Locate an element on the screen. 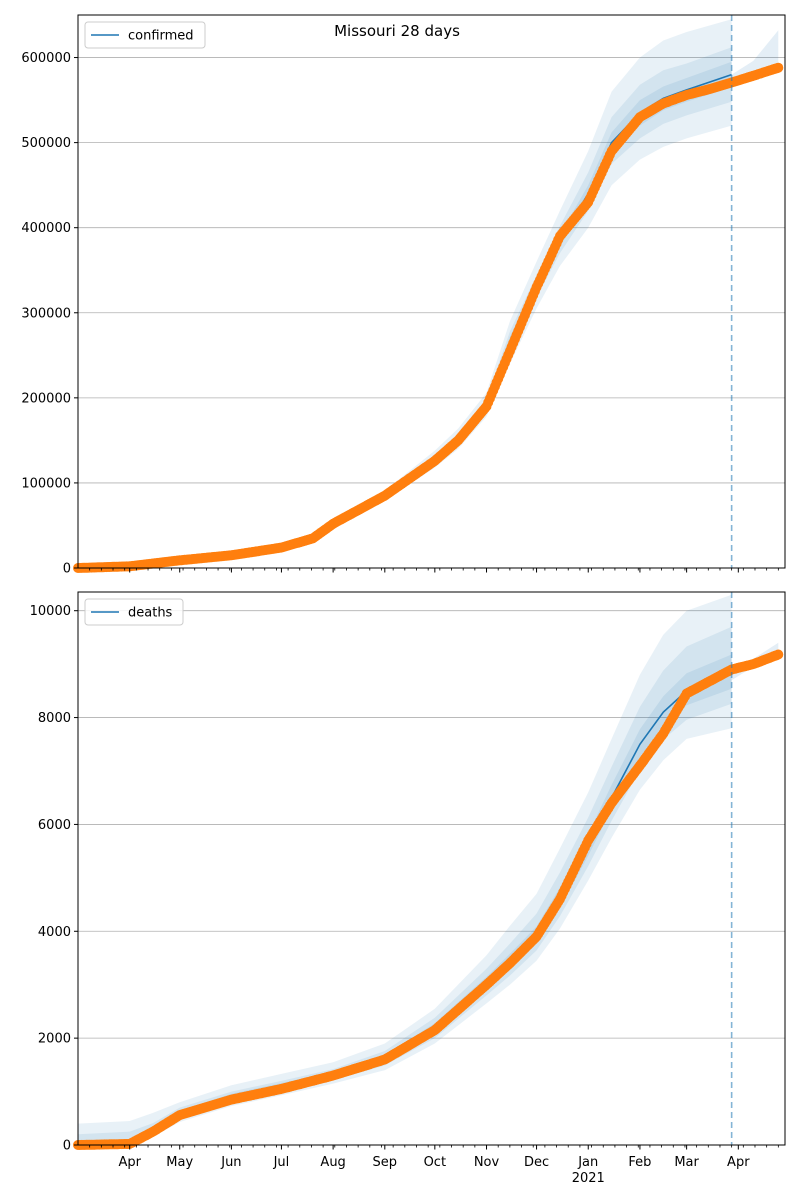 The height and width of the screenshot is (1200, 800). y-tick-label: 600000 is located at coordinates (46, 58).